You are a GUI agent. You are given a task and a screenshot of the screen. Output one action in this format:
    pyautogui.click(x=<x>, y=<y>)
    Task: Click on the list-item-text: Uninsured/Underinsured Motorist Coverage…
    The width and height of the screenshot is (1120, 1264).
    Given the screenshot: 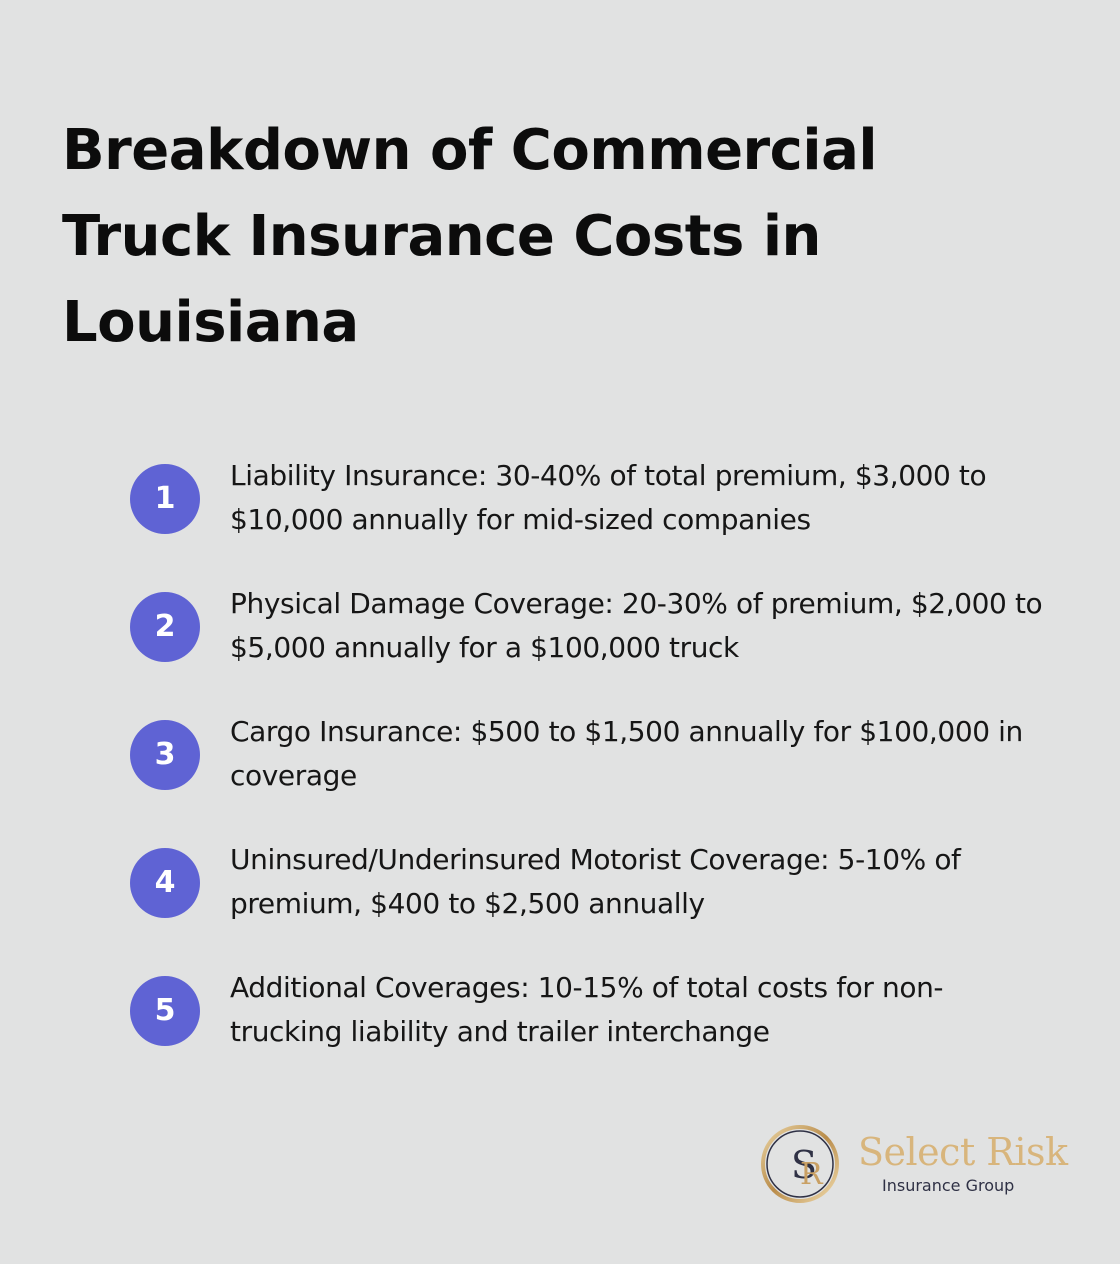 What is the action you would take?
    pyautogui.click(x=595, y=881)
    